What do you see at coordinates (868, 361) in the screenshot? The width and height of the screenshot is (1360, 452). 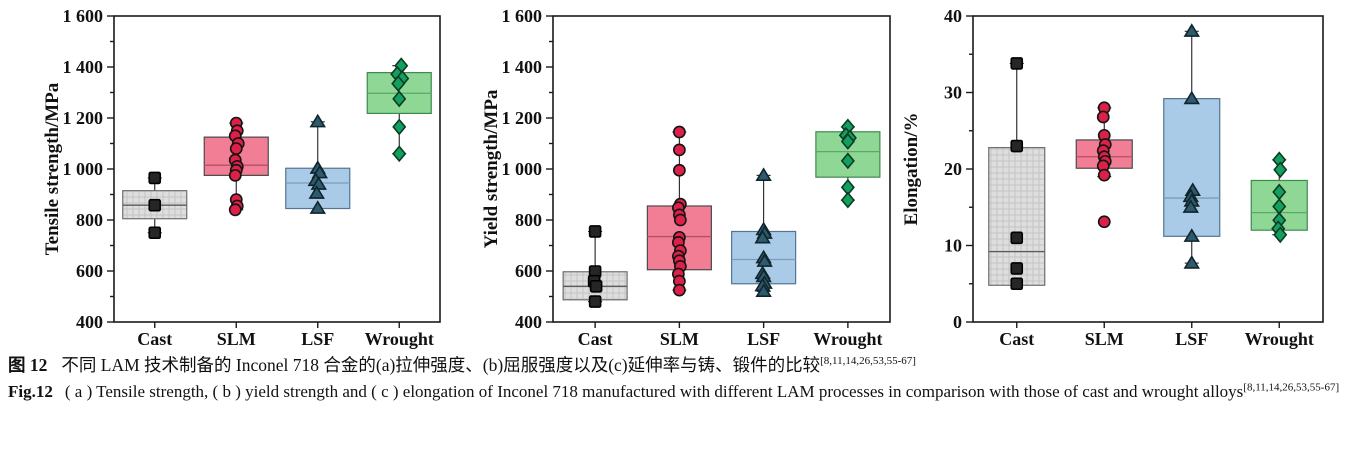 I see `caption-zh-references: [8,11,14,26,53,55-67]` at bounding box center [868, 361].